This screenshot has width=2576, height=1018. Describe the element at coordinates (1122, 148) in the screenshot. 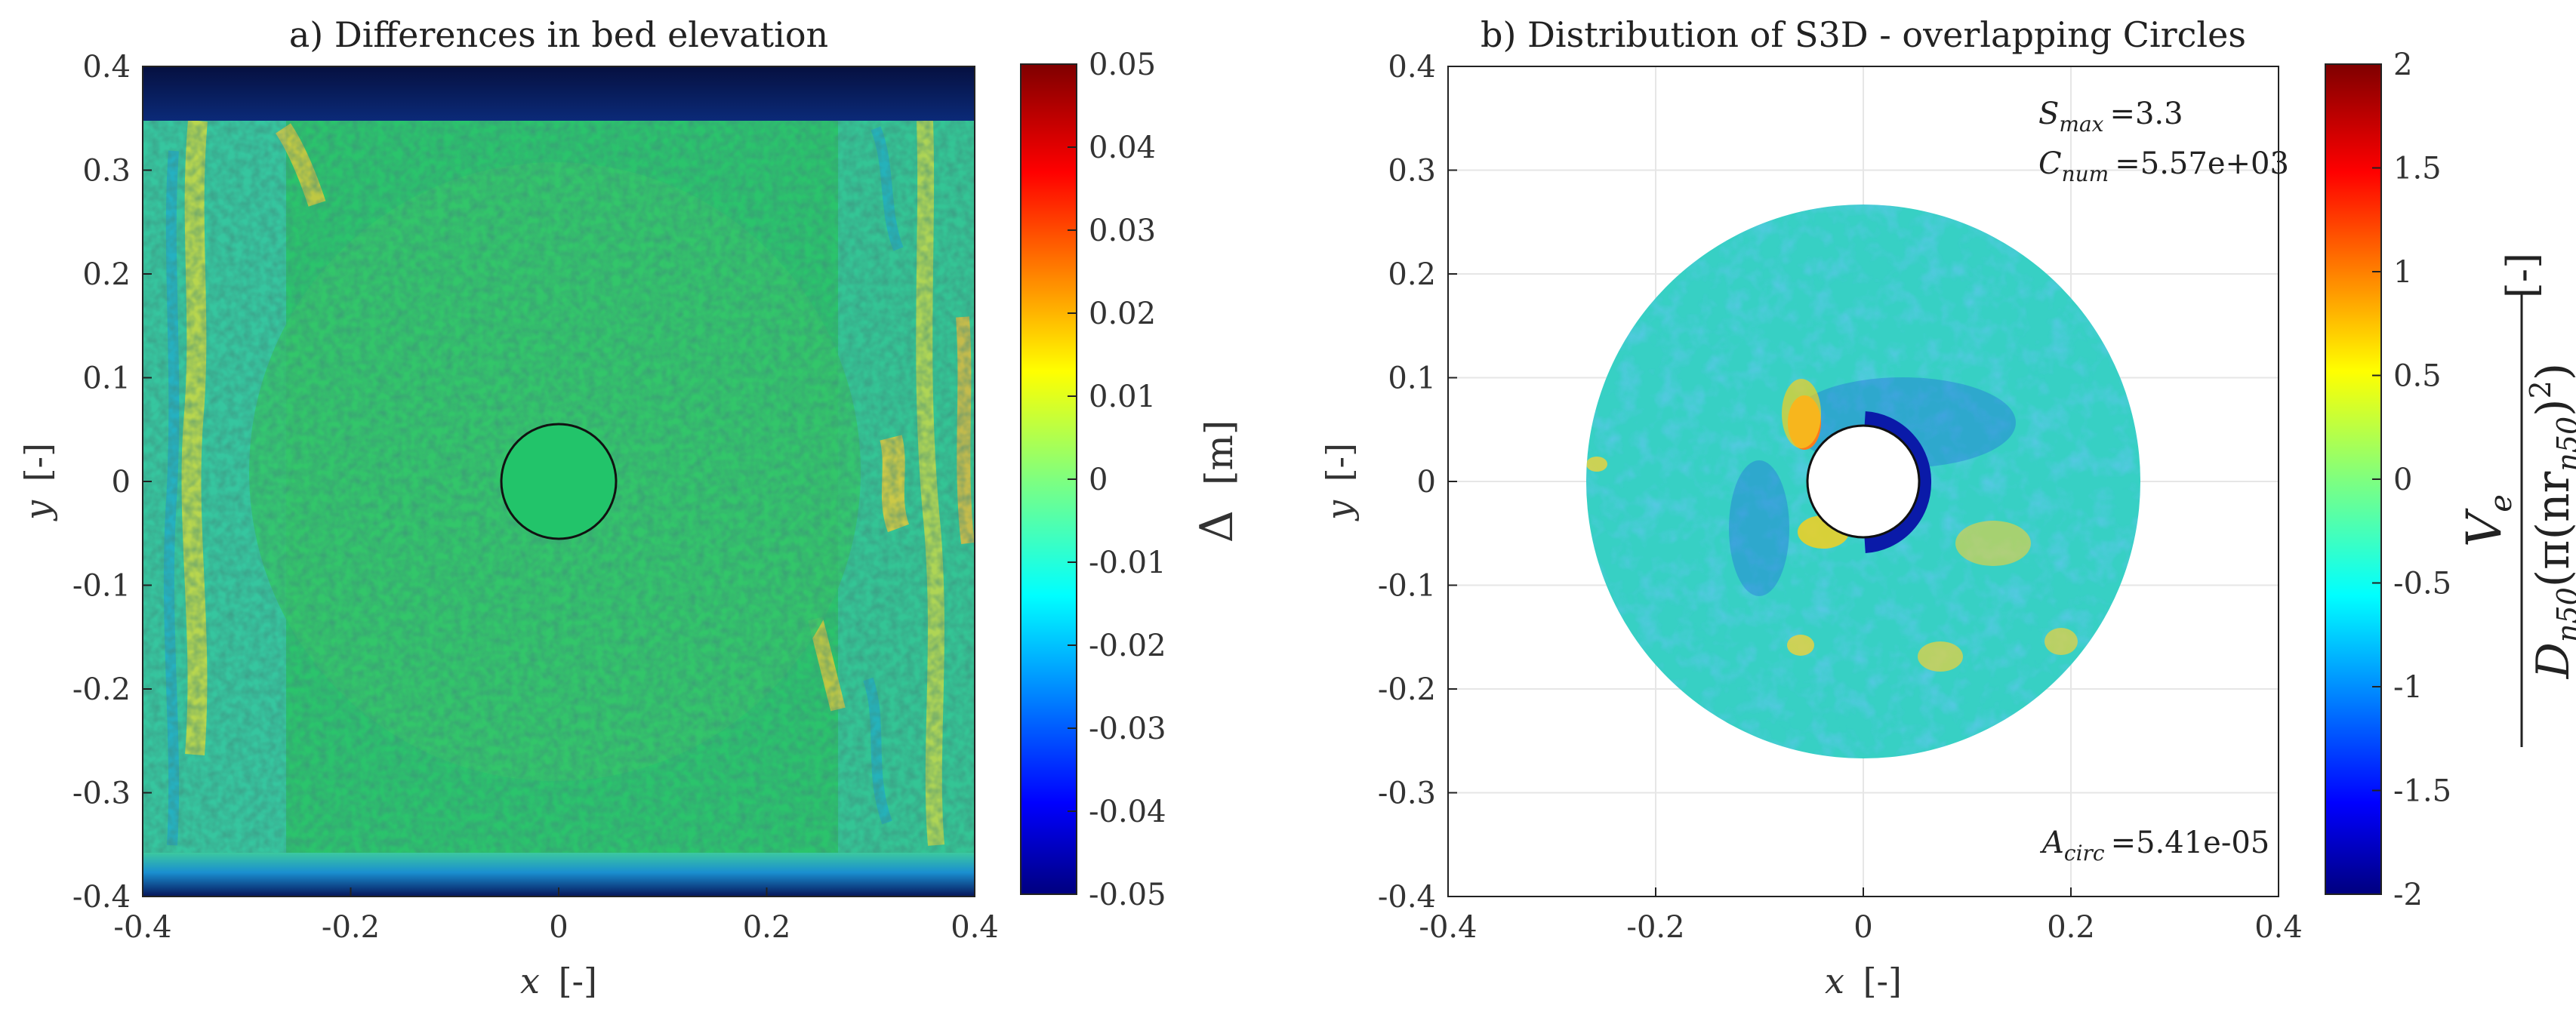

I see `colorbar-tick-label: 0.04` at that location.